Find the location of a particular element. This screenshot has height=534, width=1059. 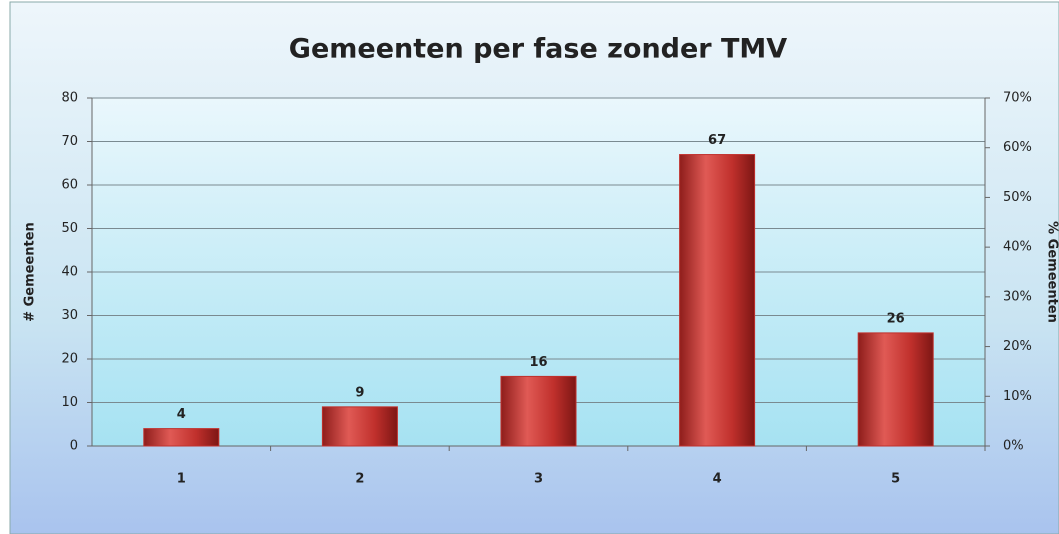

y-tick-label: 0 is located at coordinates (74, 446).